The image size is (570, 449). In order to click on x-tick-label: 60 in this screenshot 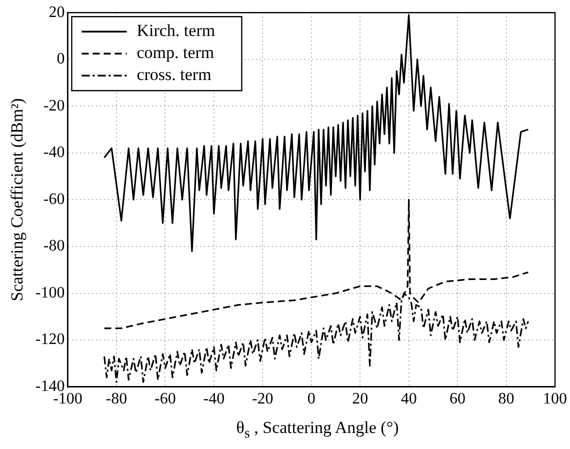, I will do `click(458, 399)`.